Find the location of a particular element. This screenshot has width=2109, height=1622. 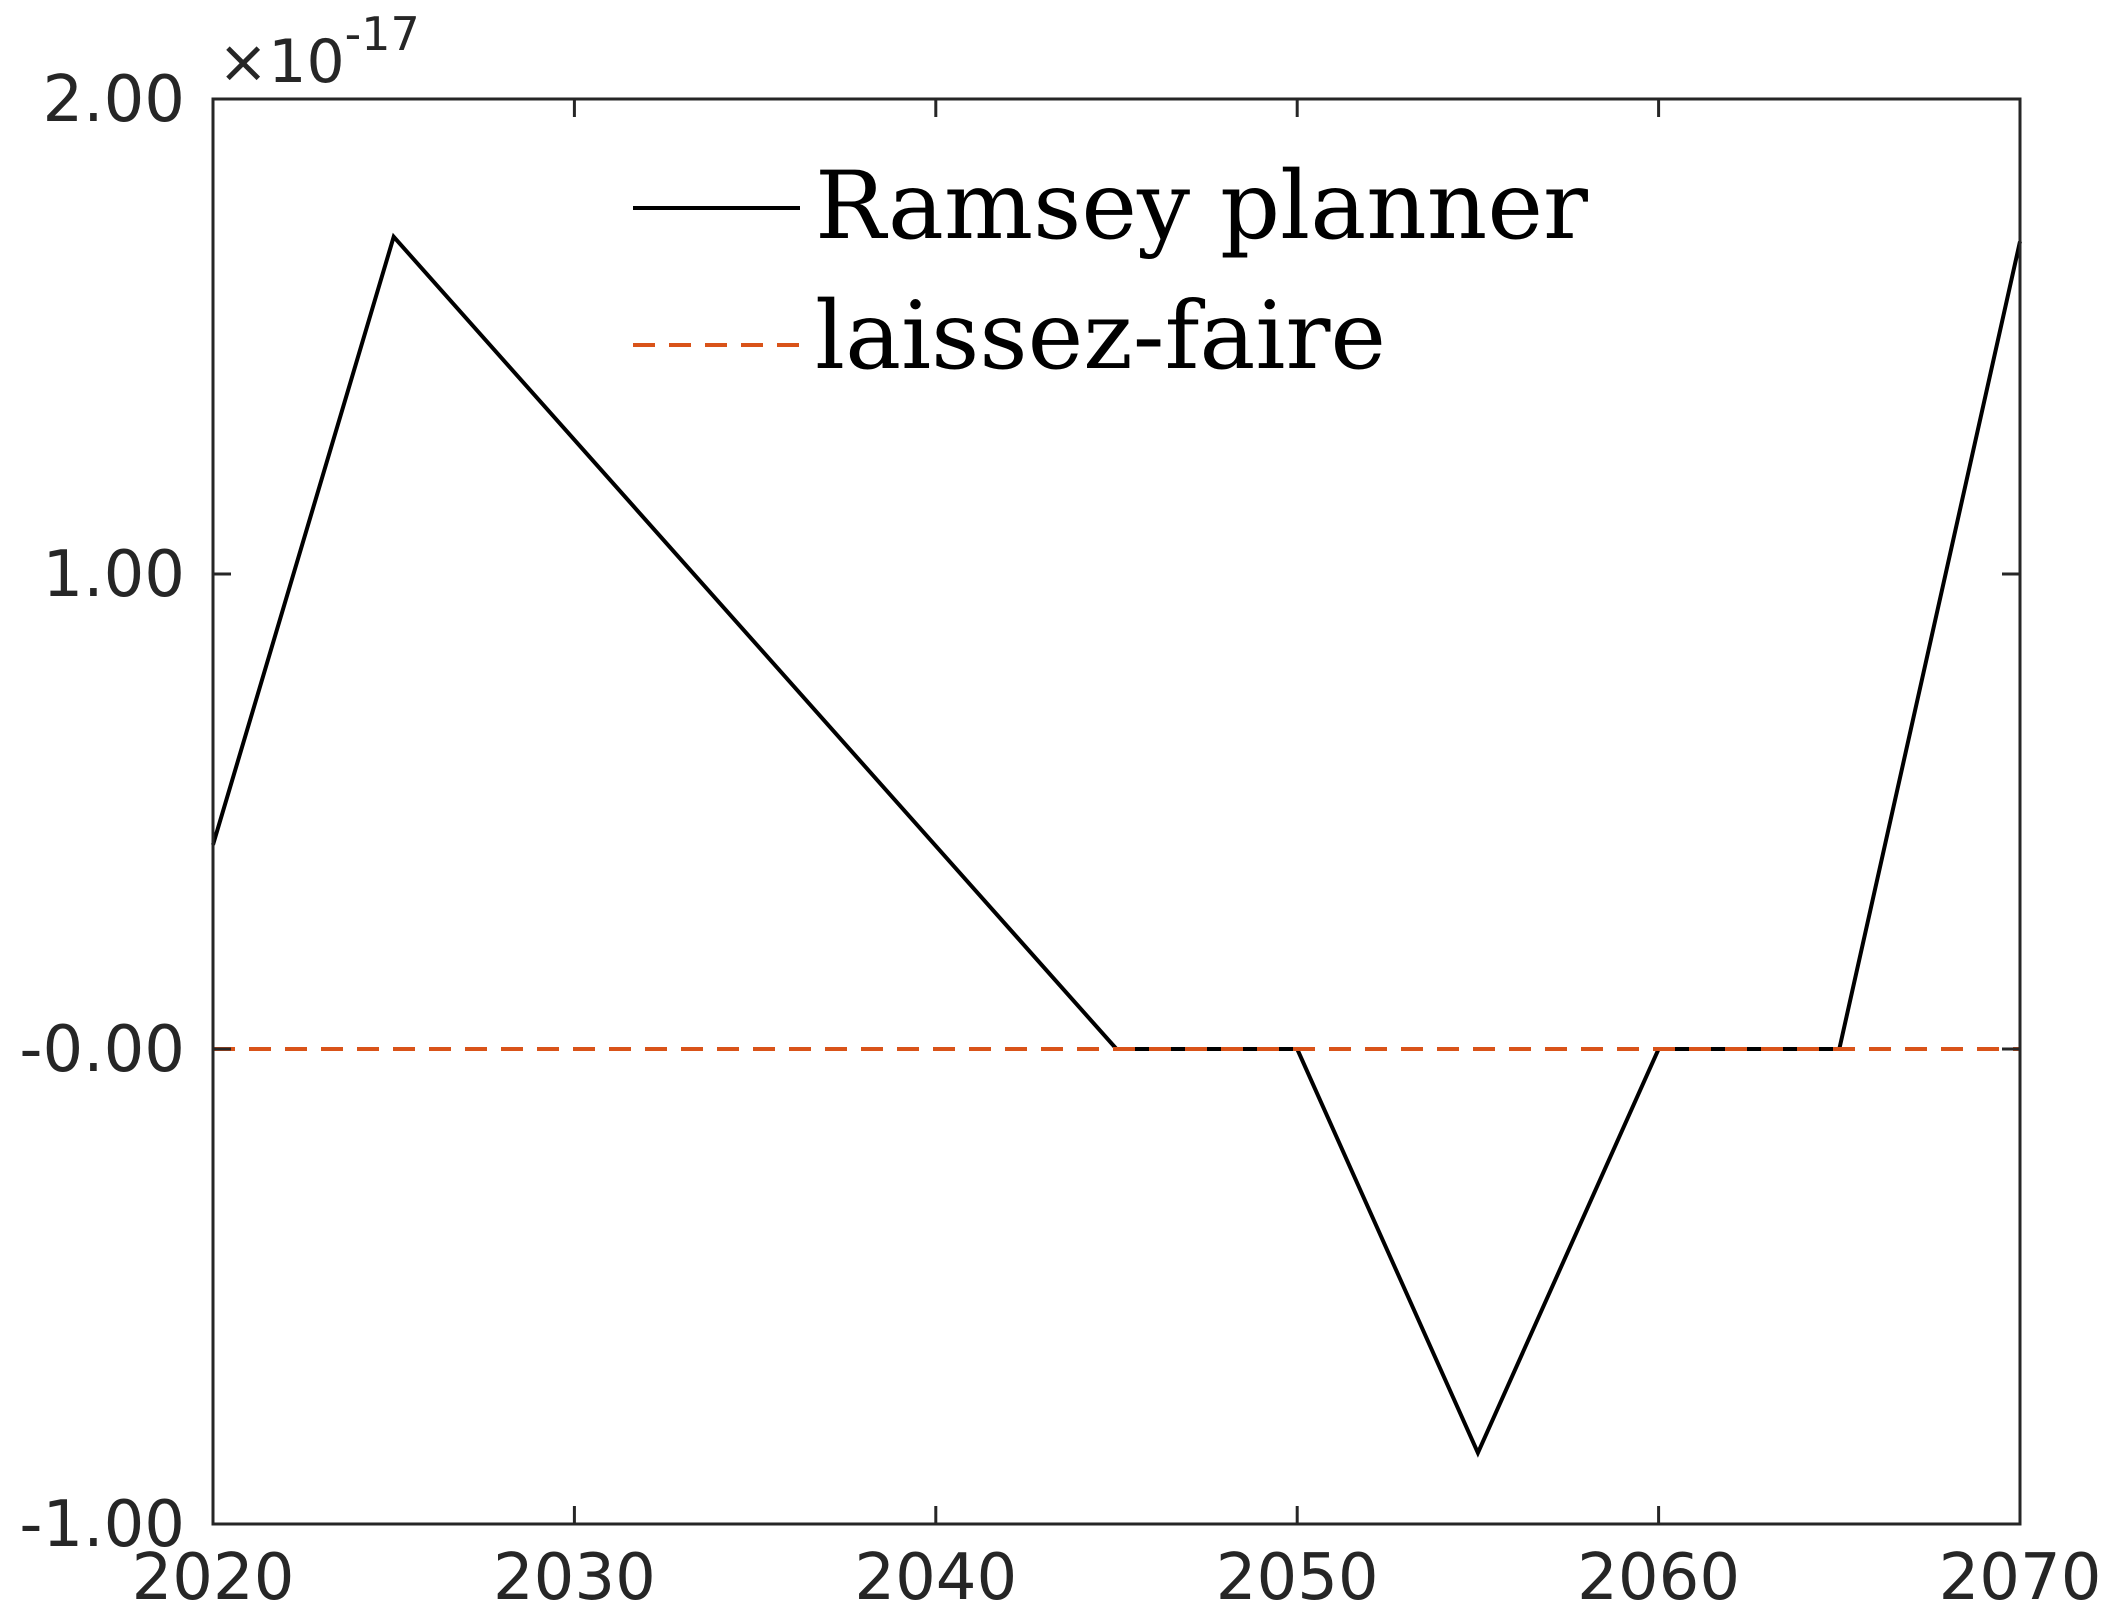

y-tick-label: -1.00 is located at coordinates (102, 1525).